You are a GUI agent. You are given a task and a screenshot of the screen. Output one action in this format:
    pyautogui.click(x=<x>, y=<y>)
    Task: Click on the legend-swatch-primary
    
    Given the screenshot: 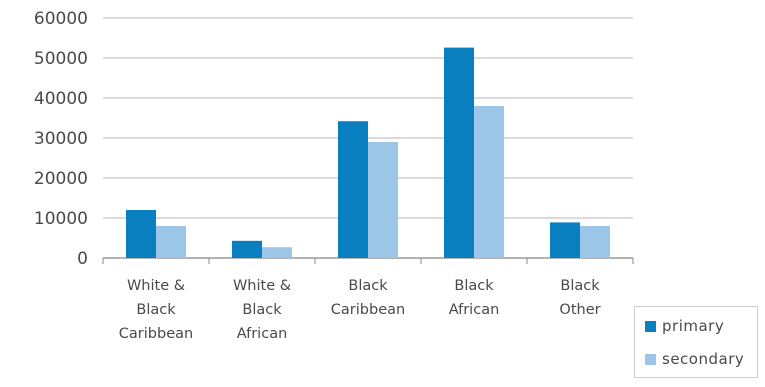 What is the action you would take?
    pyautogui.click(x=650, y=326)
    